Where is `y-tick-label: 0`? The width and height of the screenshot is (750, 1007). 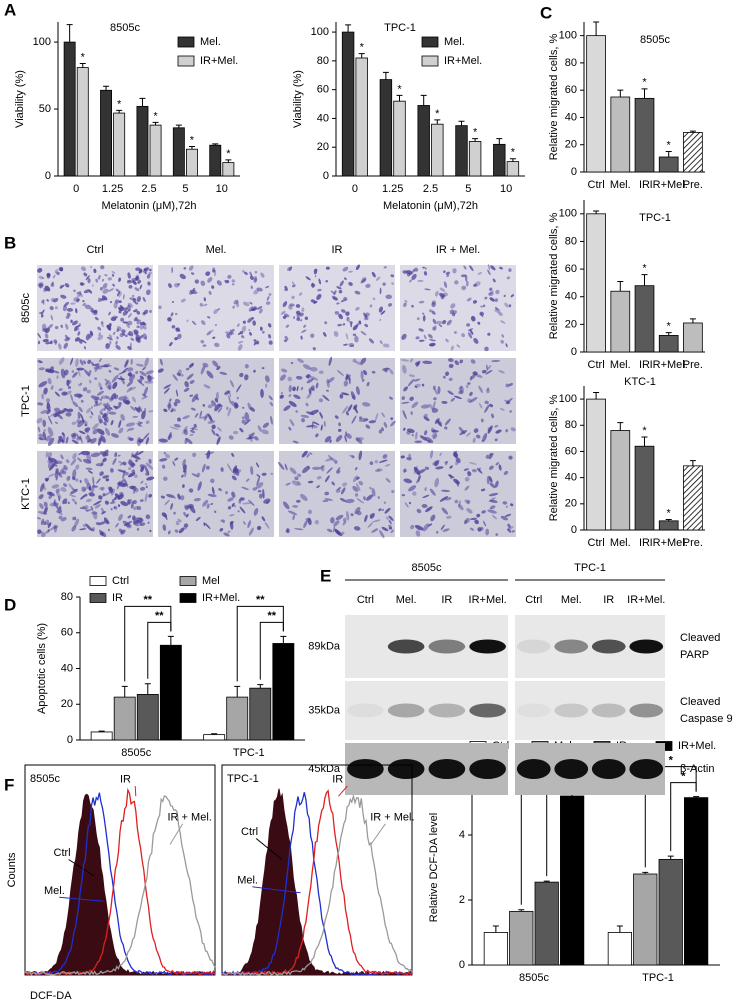 y-tick-label: 0 is located at coordinates (574, 172).